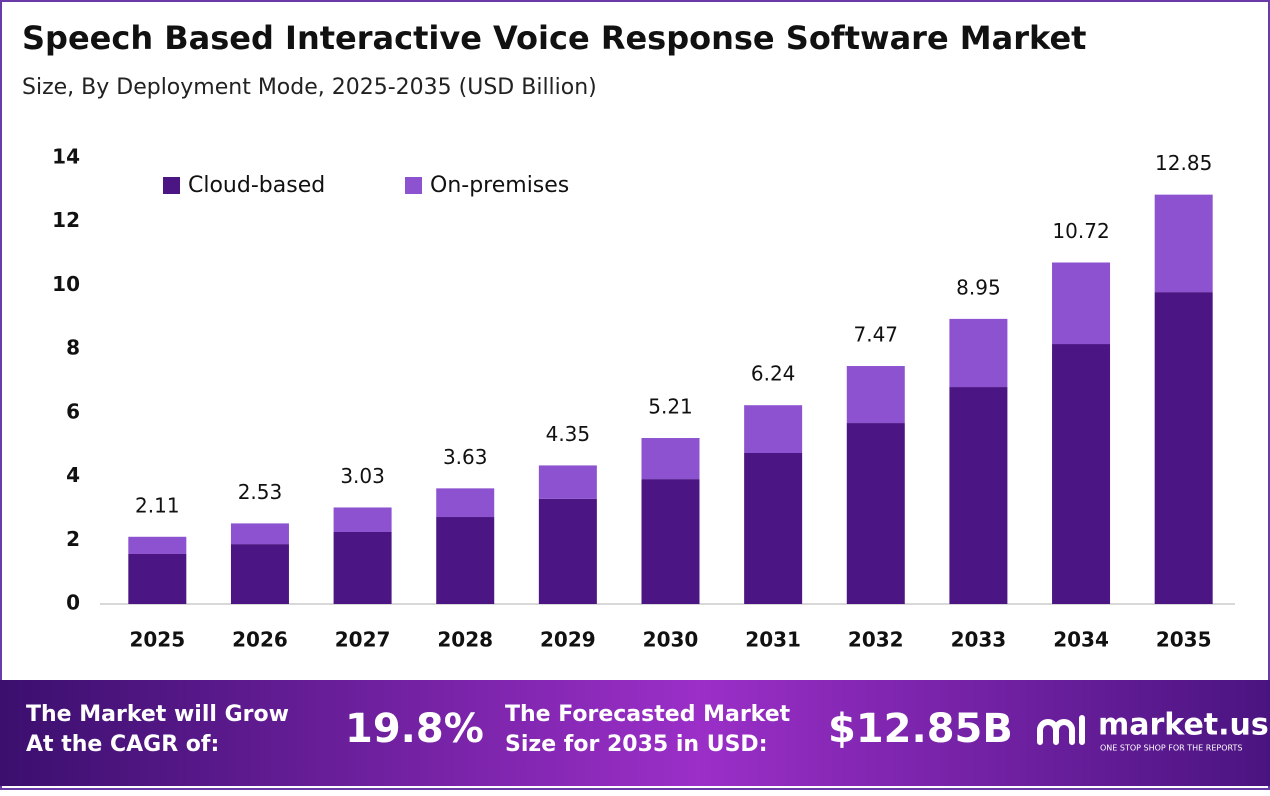 The image size is (1270, 796). What do you see at coordinates (773, 640) in the screenshot?
I see `x-tick-label: 2031` at bounding box center [773, 640].